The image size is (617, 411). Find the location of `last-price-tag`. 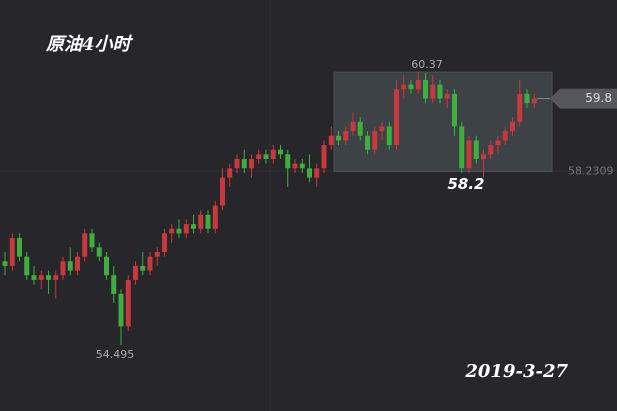

last-price-tag is located at coordinates (583, 98).